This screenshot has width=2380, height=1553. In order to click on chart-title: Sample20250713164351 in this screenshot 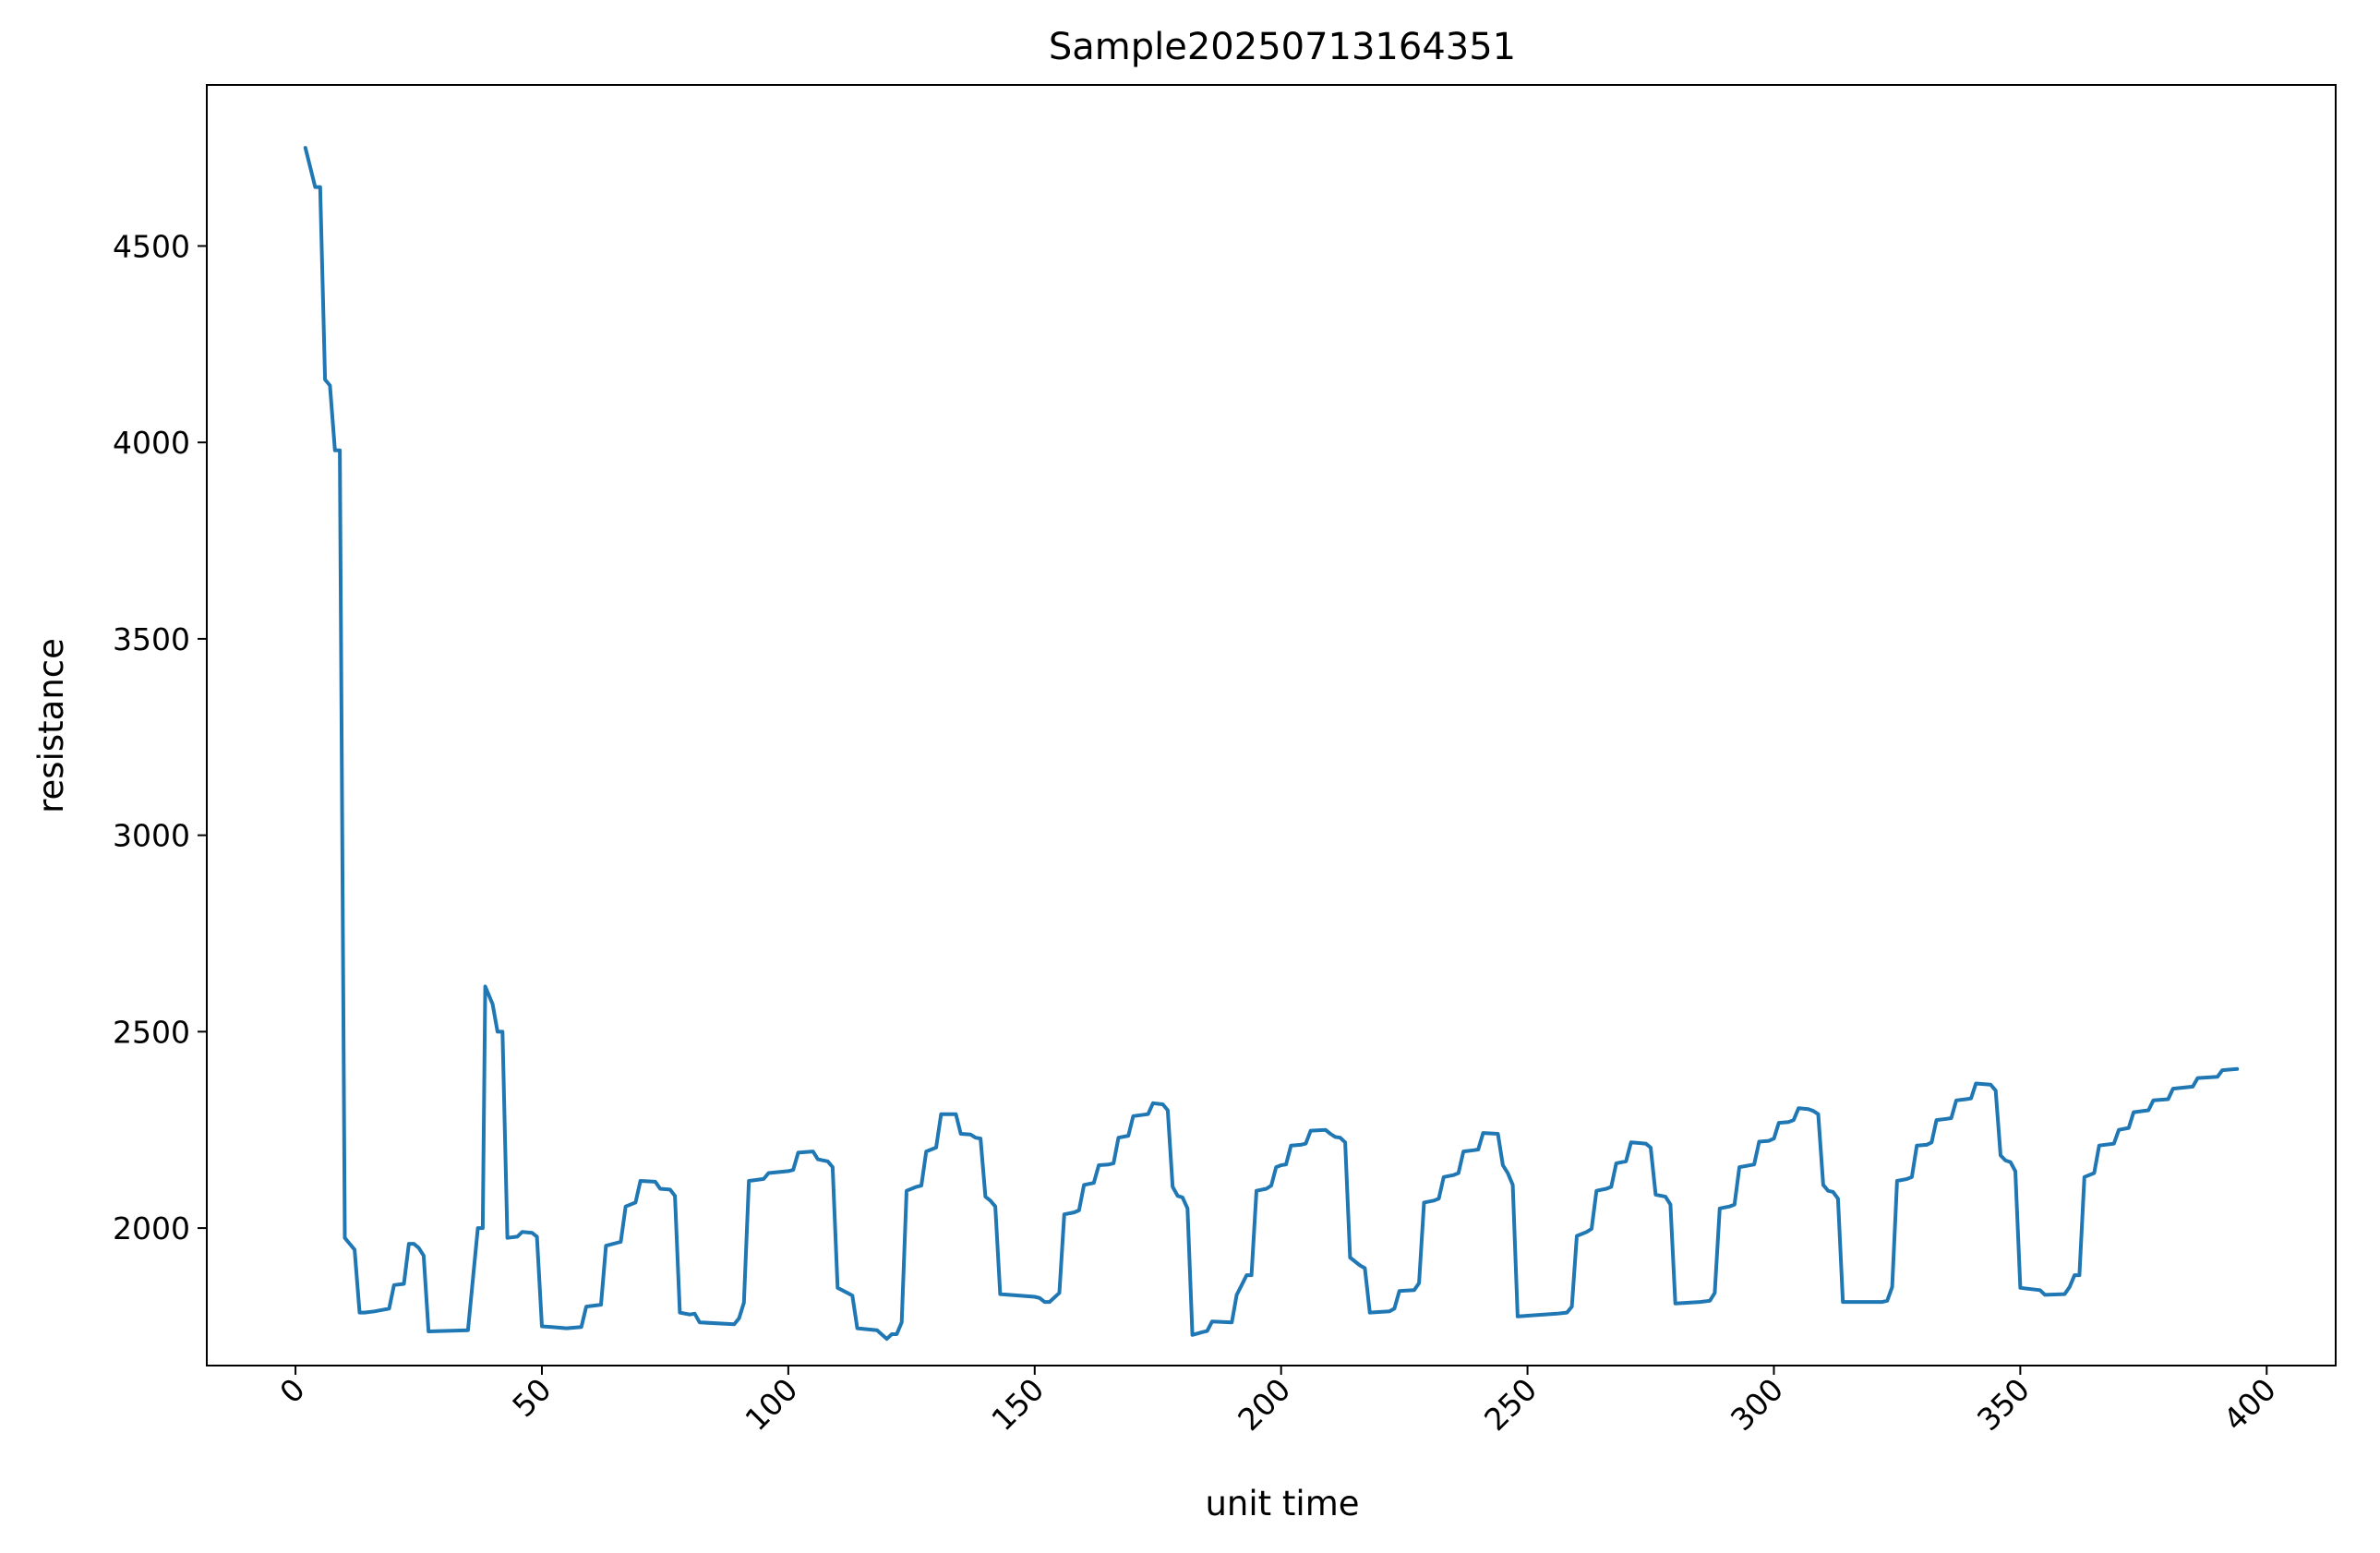, I will do `click(1282, 47)`.